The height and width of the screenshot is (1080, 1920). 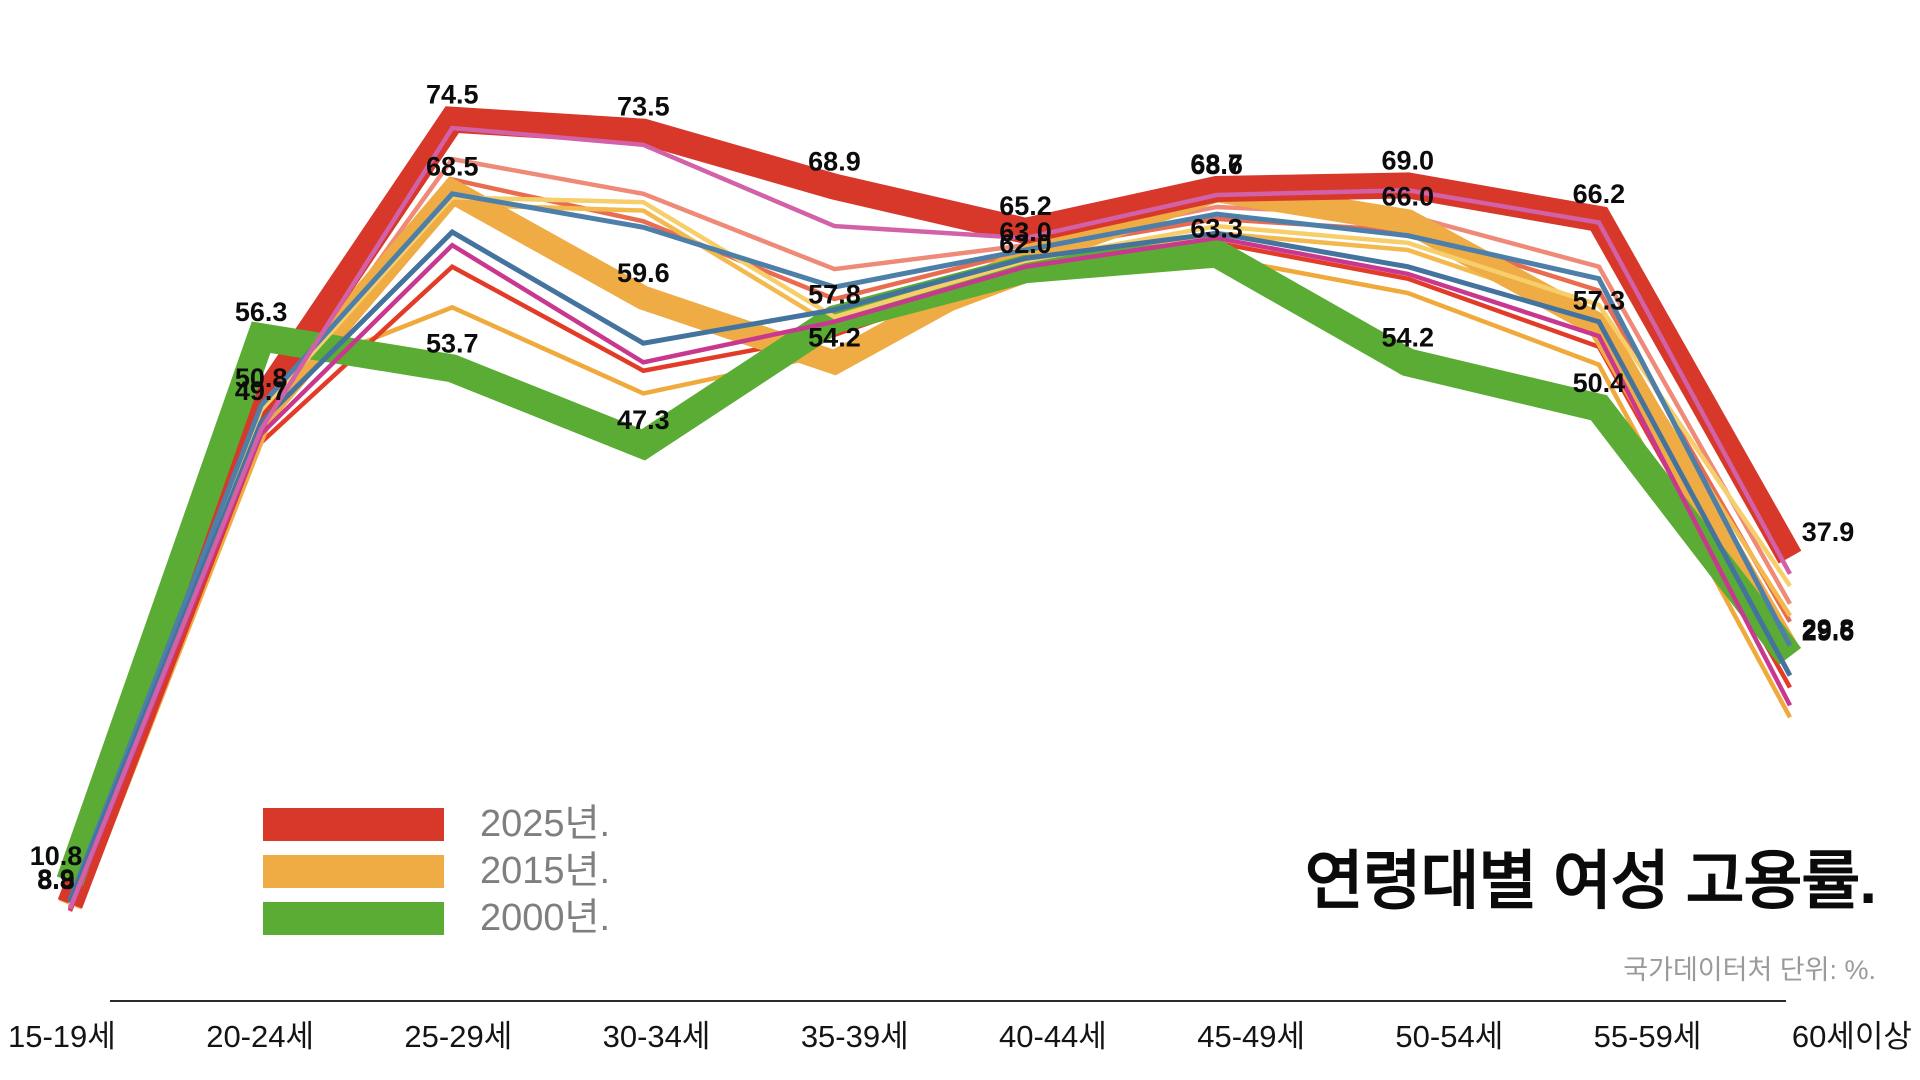 What do you see at coordinates (452, 343) in the screenshot?
I see `value-label: 53.7` at bounding box center [452, 343].